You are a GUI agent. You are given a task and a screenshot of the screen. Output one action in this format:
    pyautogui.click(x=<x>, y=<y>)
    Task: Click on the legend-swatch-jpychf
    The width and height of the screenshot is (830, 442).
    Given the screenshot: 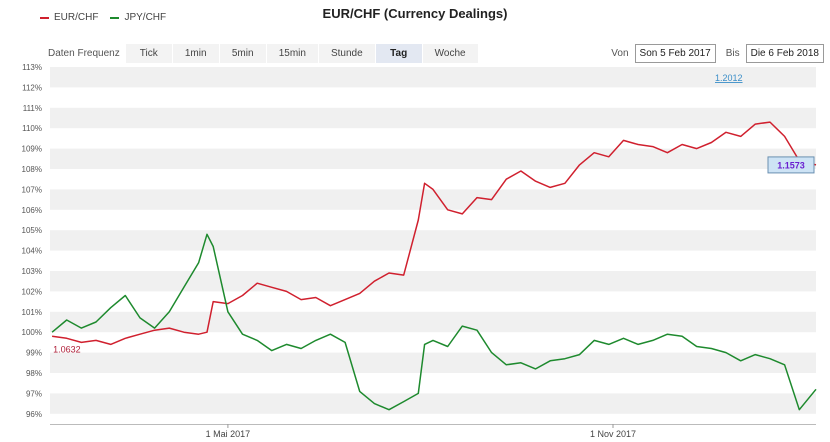 What is the action you would take?
    pyautogui.click(x=115, y=17)
    